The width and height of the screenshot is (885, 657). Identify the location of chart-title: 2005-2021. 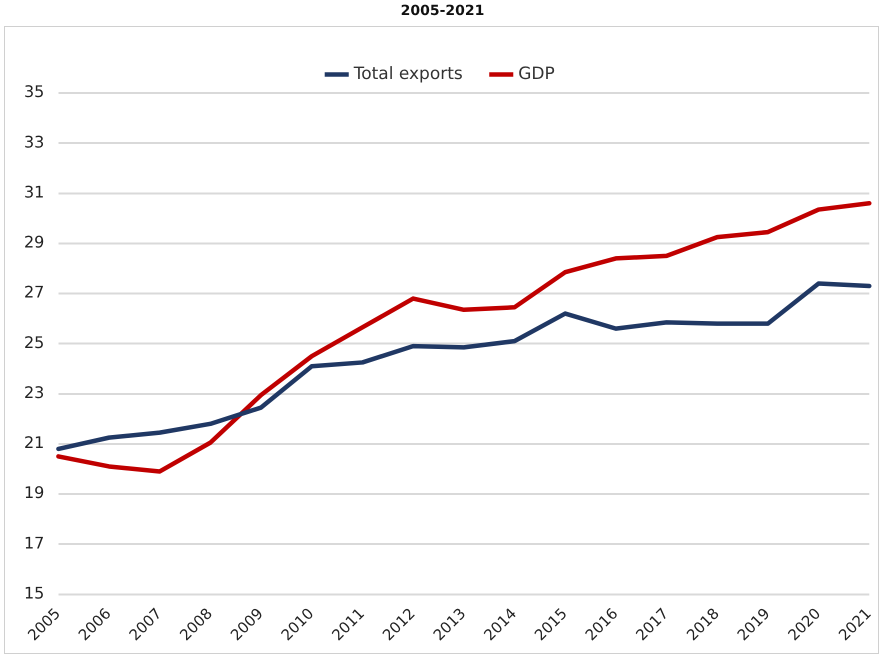
(443, 11).